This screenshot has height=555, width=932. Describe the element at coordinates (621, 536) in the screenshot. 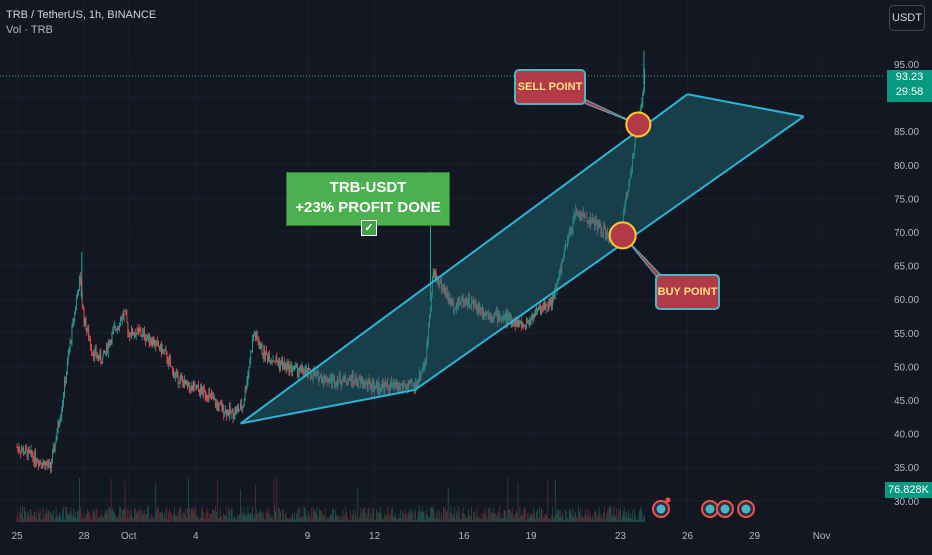

I see `x-tick-label: 23` at that location.